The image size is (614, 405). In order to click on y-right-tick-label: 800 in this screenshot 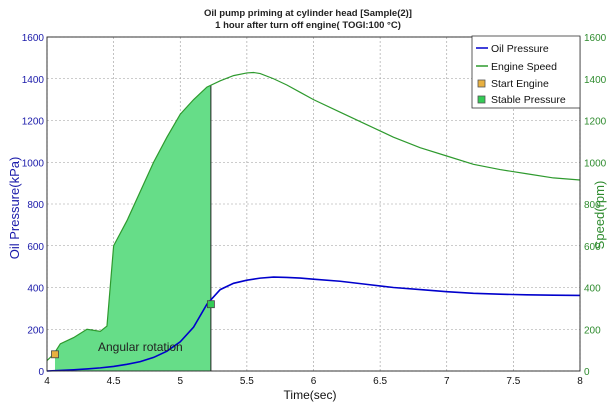, I will do `click(592, 205)`.